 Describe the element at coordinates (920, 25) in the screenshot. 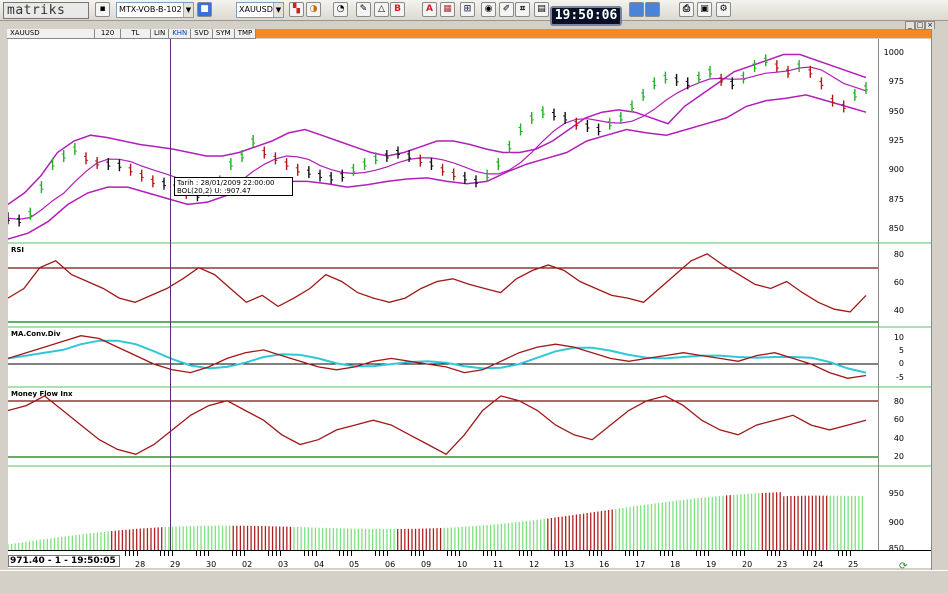

I see `maximize-icon: □` at that location.